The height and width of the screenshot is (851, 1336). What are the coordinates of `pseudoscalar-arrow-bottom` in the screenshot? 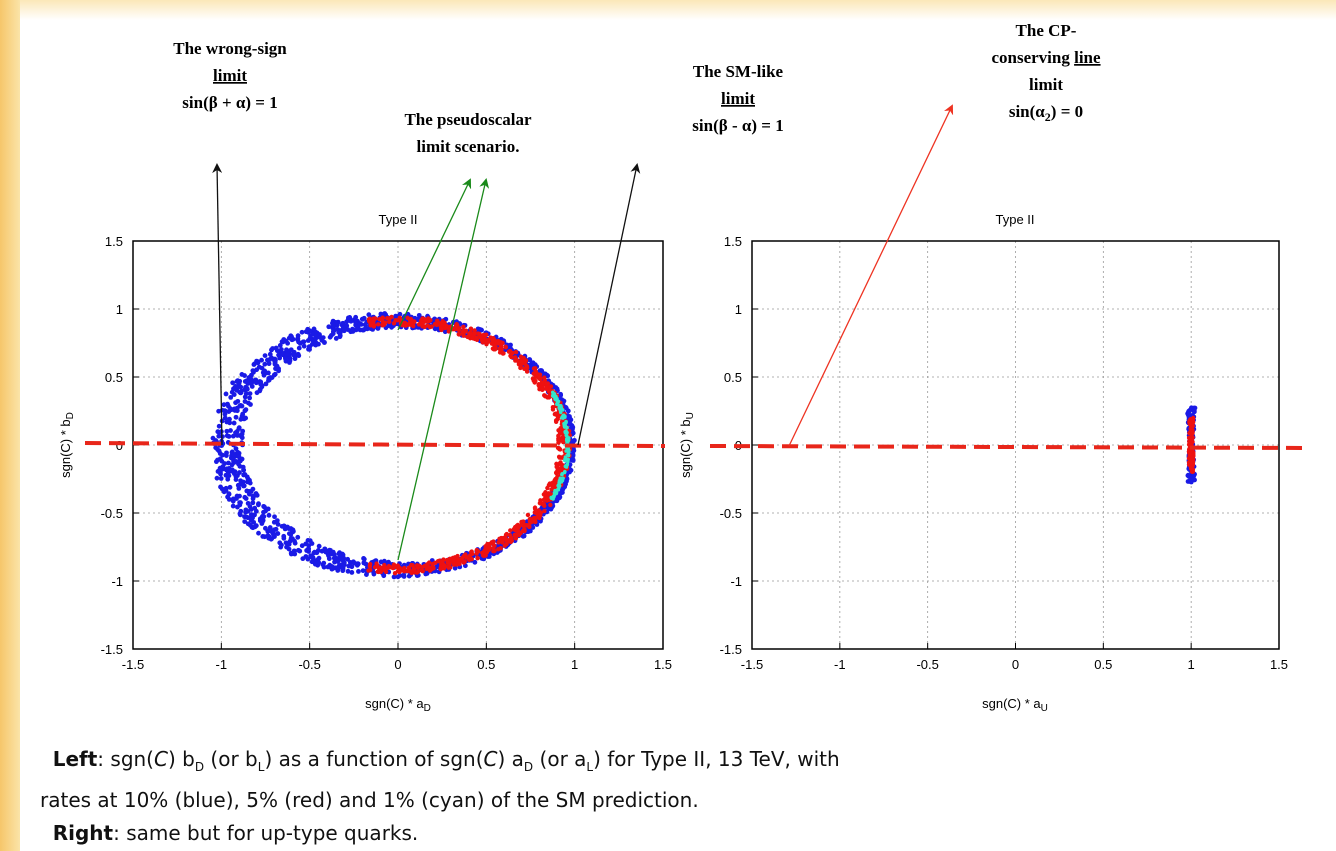 It's located at (443, 369).